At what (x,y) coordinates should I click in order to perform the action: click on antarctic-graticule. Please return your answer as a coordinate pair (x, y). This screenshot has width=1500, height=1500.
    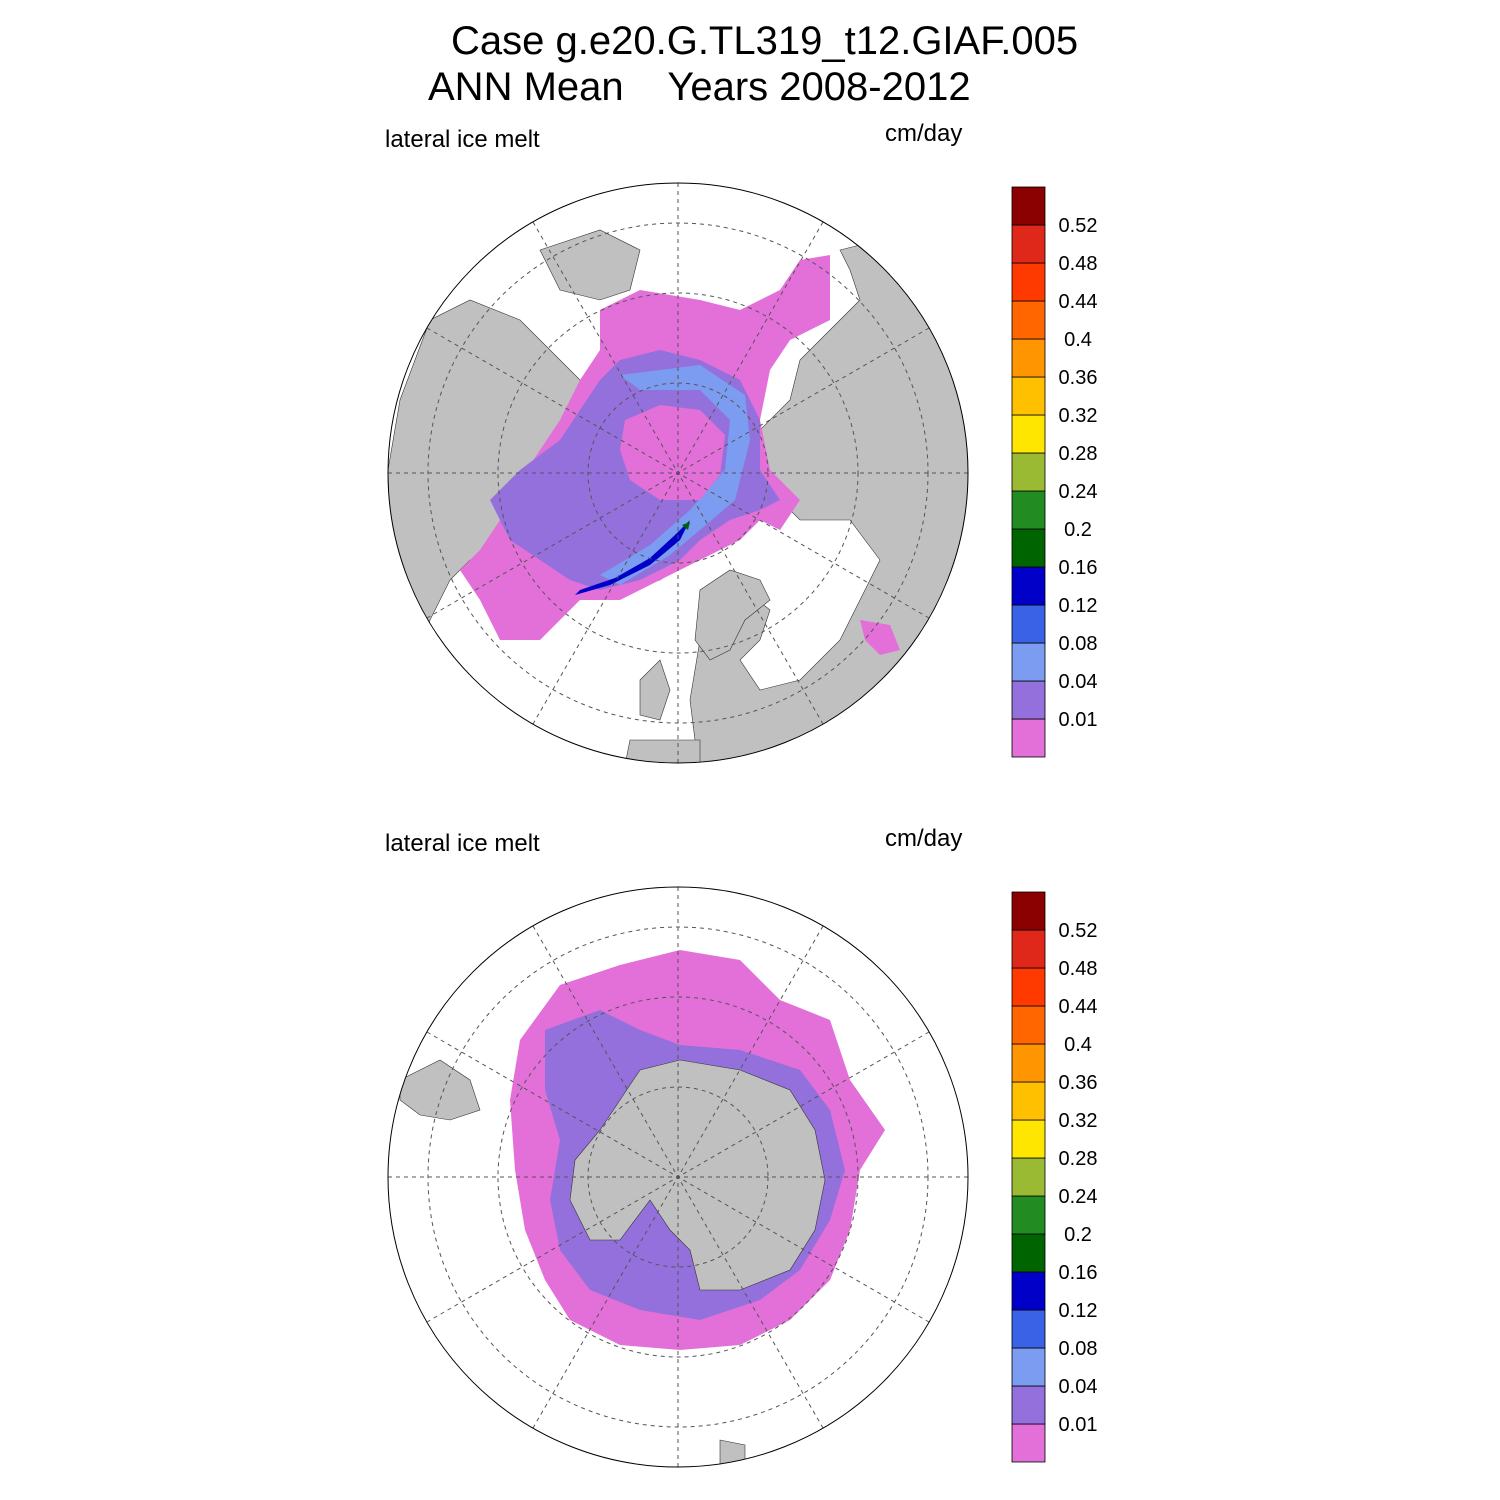
    Looking at the image, I should click on (678, 1177).